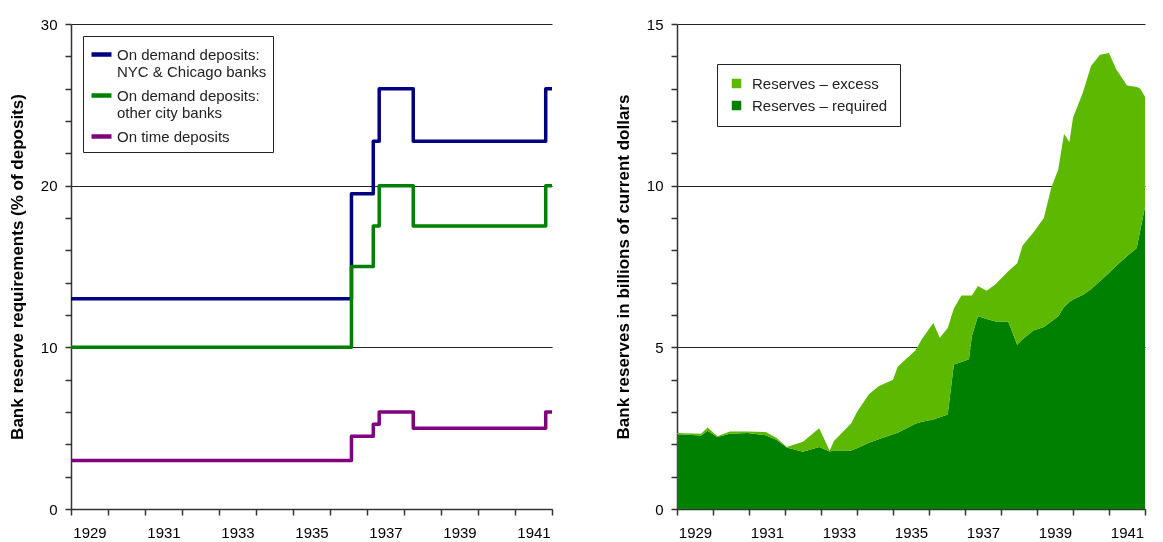 Image resolution: width=1163 pixels, height=542 pixels. What do you see at coordinates (17, 267) in the screenshot?
I see `y-axis-title: Bank reserve requirements (% of deposits)` at bounding box center [17, 267].